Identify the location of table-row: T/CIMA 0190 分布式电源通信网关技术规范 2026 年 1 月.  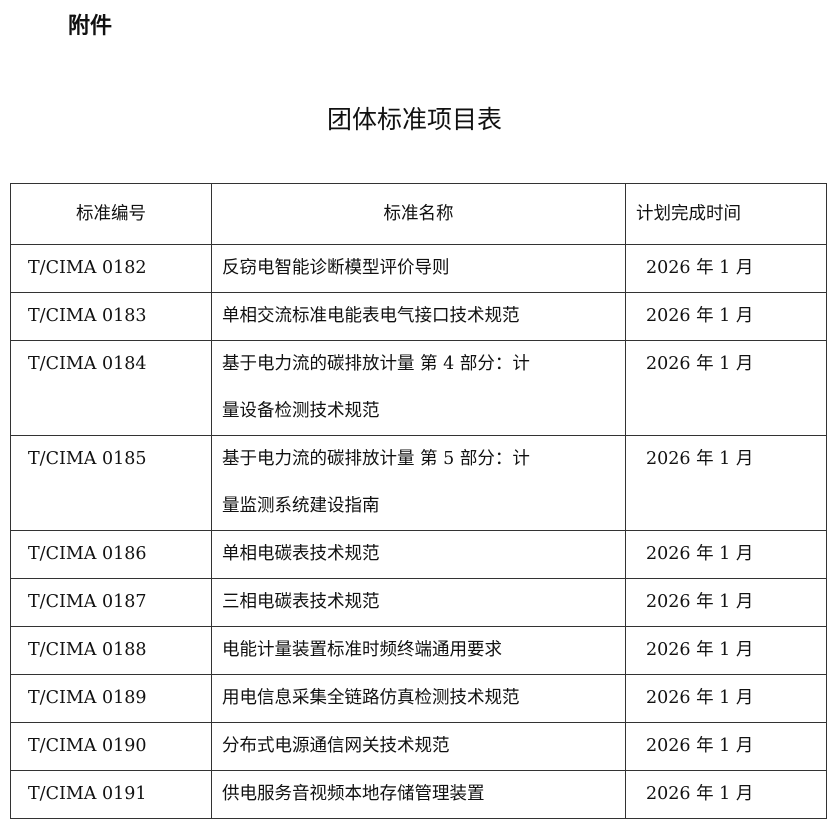
(418, 746).